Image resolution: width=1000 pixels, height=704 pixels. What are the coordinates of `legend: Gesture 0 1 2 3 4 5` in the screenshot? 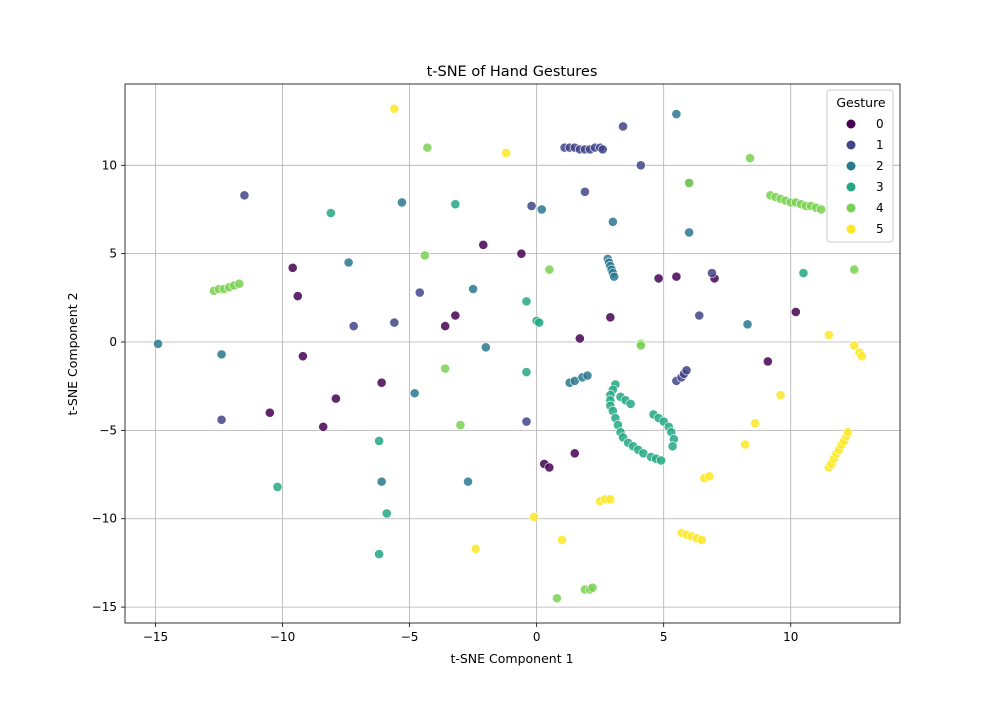 It's located at (860, 166).